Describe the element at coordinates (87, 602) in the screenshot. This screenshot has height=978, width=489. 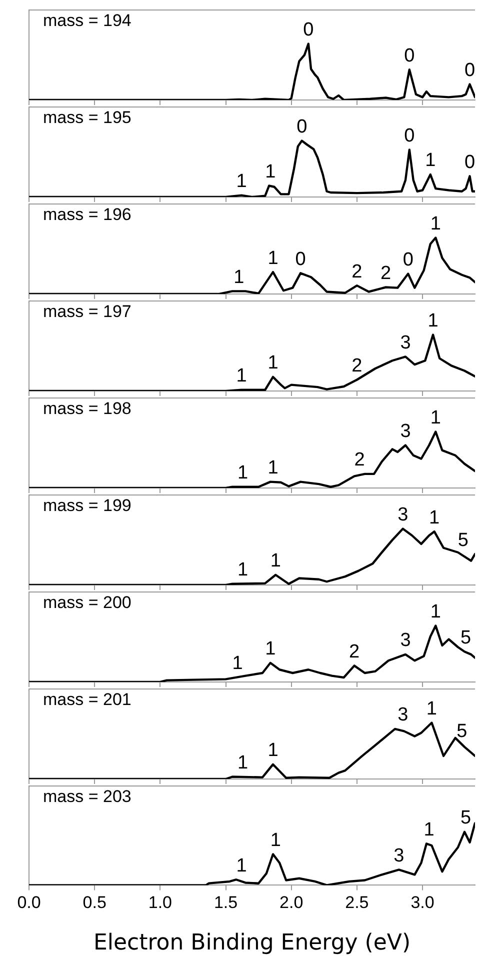
I see `text: mass = 200` at that location.